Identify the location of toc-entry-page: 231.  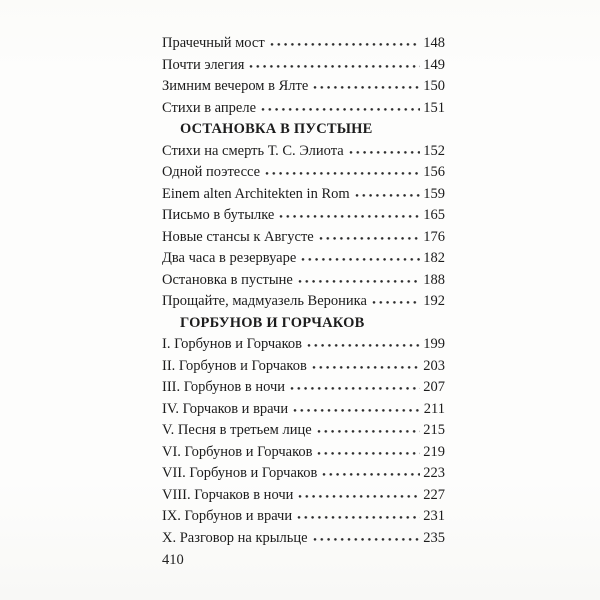
(434, 516).